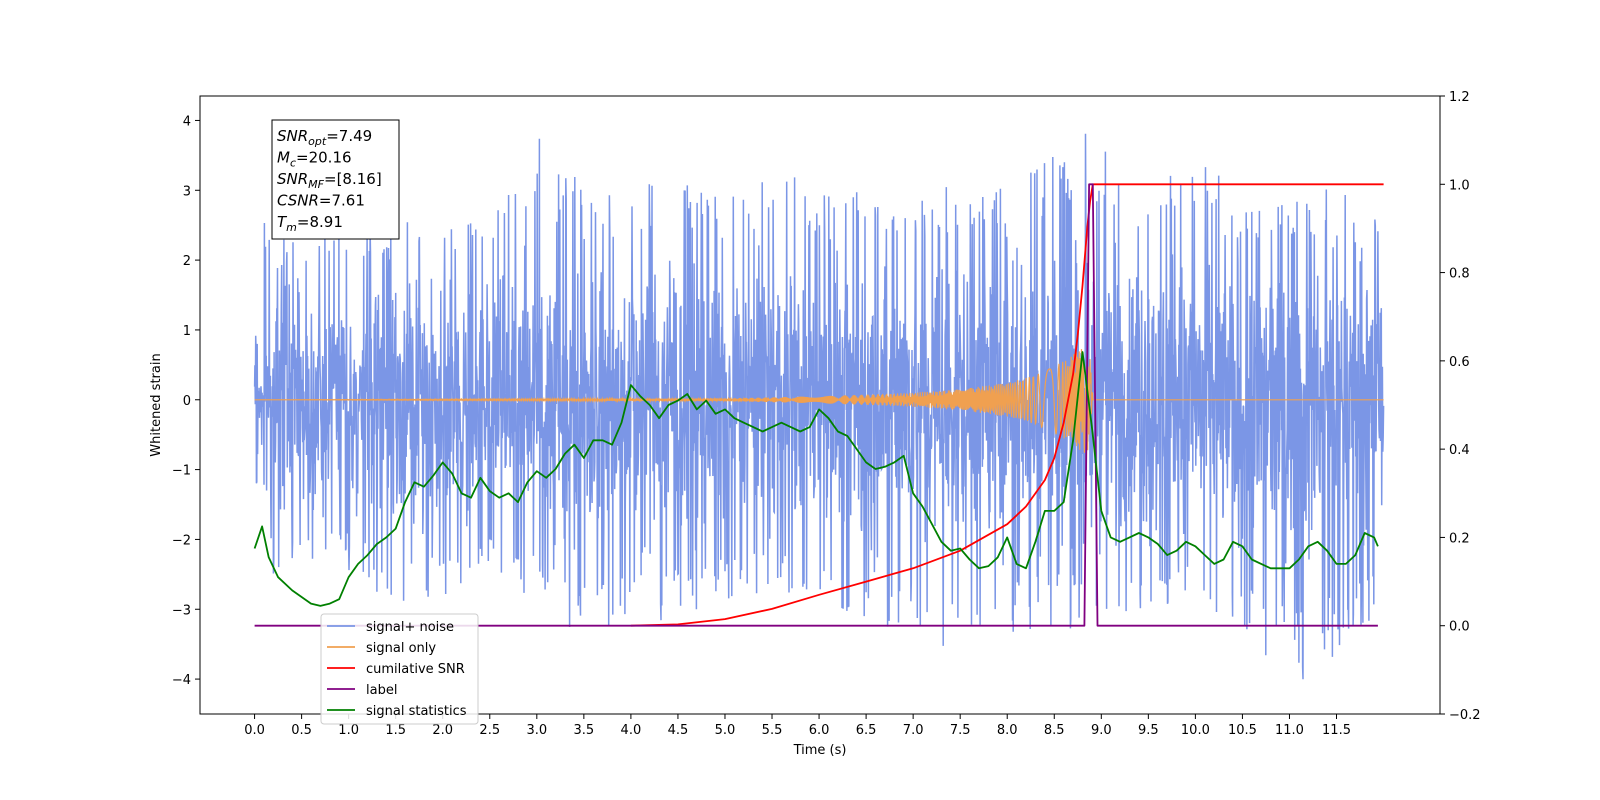 The image size is (1600, 800). I want to click on x-tick-label: 1.5, so click(395, 730).